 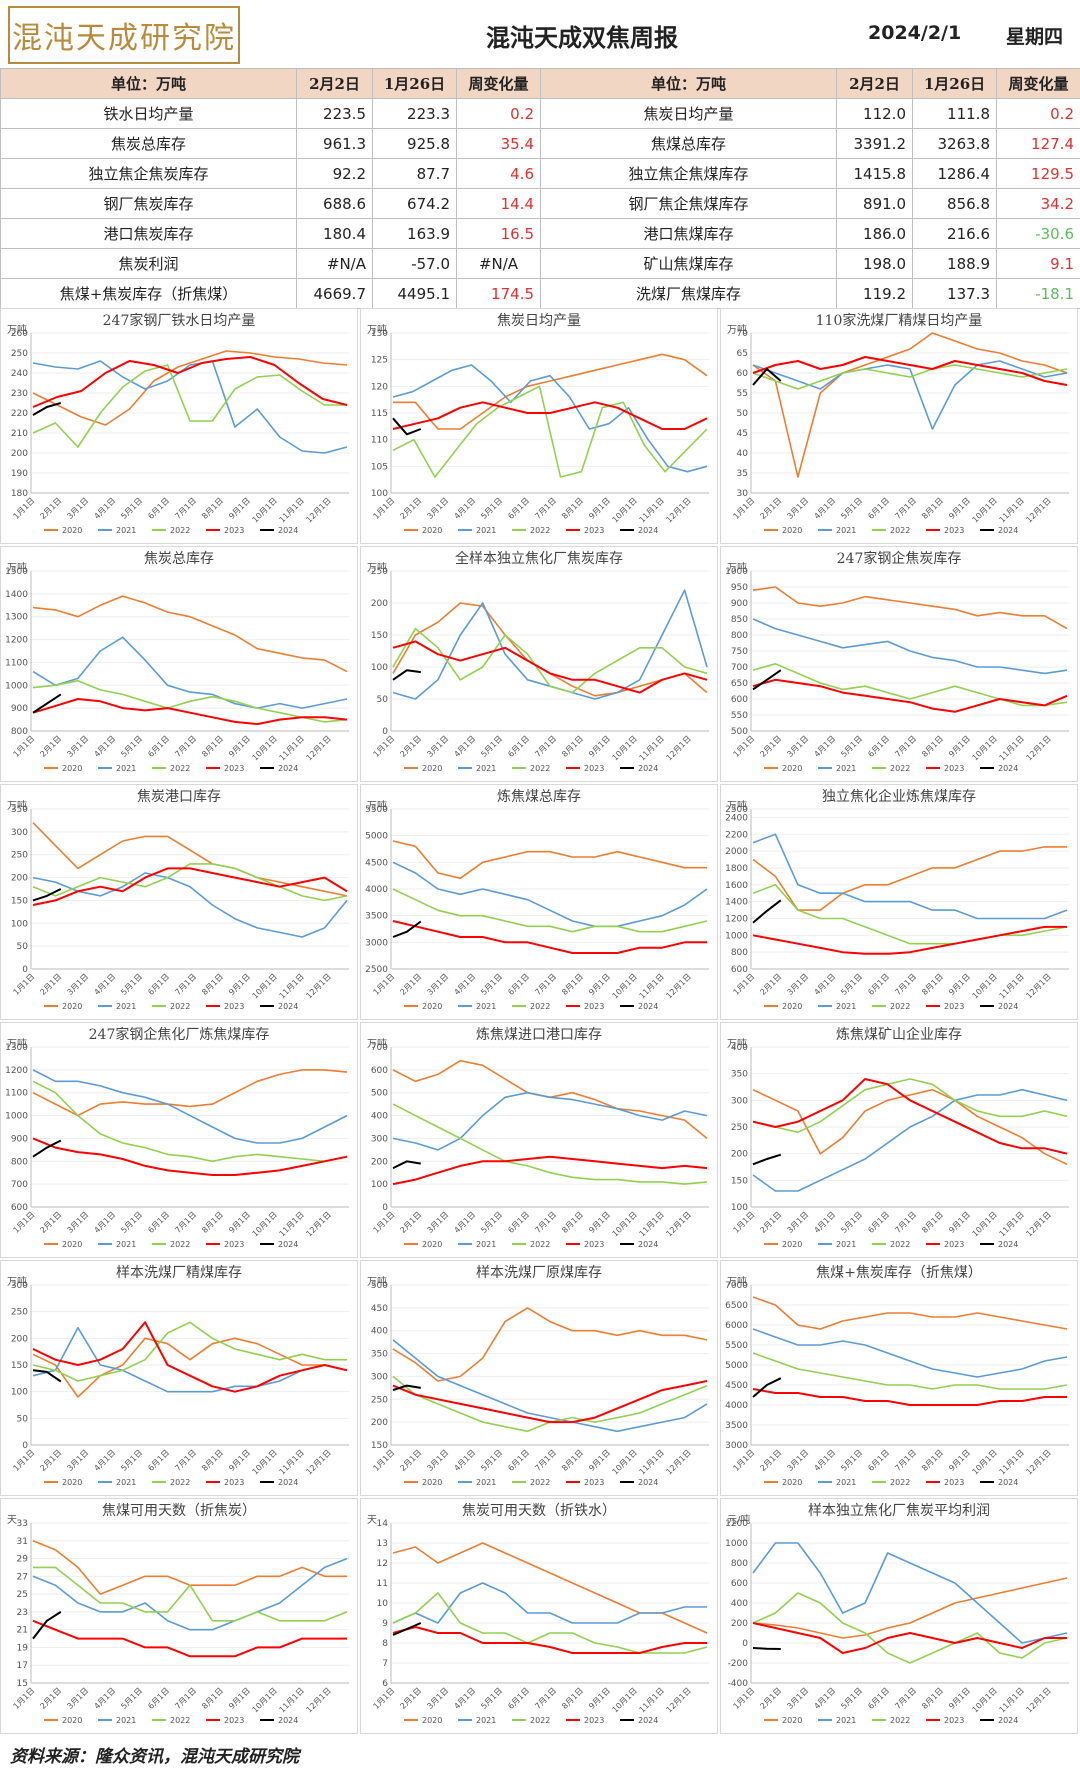 What do you see at coordinates (736, 1446) in the screenshot?
I see `y-tick-label: 3000` at bounding box center [736, 1446].